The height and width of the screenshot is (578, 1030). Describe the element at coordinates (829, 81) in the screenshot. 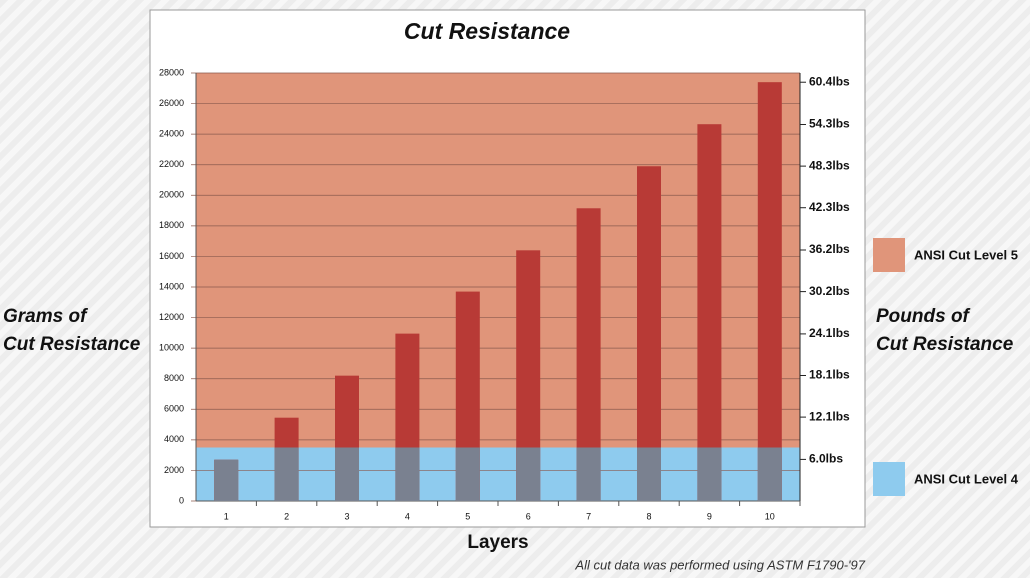

I see `y2-tick-label: 60.4lbs` at that location.